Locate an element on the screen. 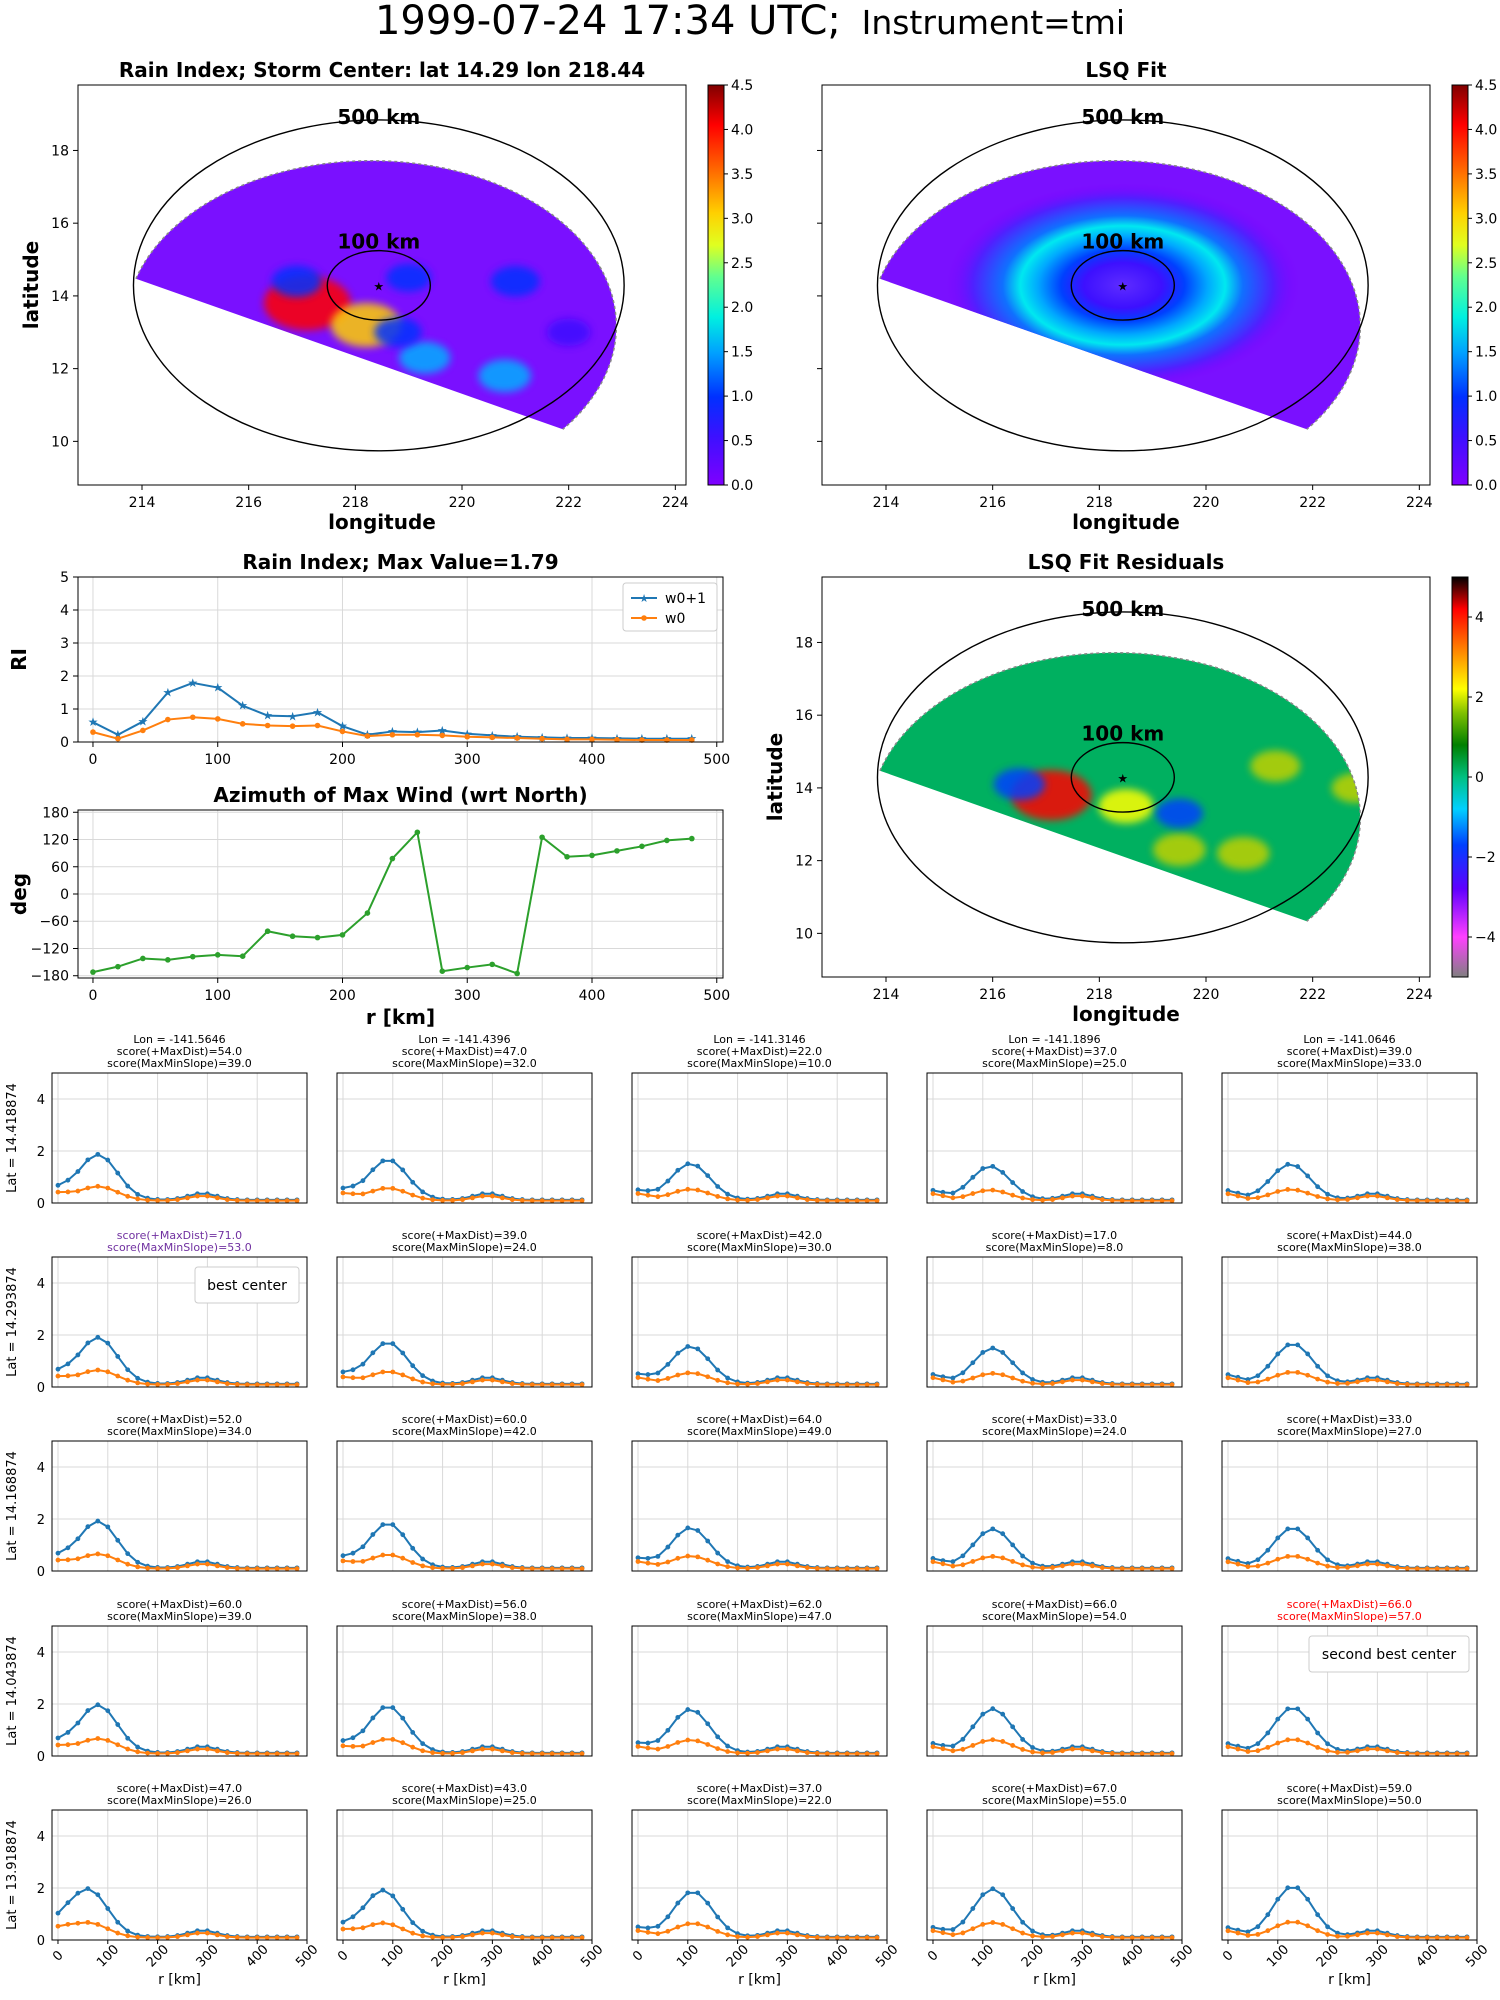 The image size is (1500, 2000). cell-score-maxdist: score(+MaxDist)=37.0 is located at coordinates (759, 1788).